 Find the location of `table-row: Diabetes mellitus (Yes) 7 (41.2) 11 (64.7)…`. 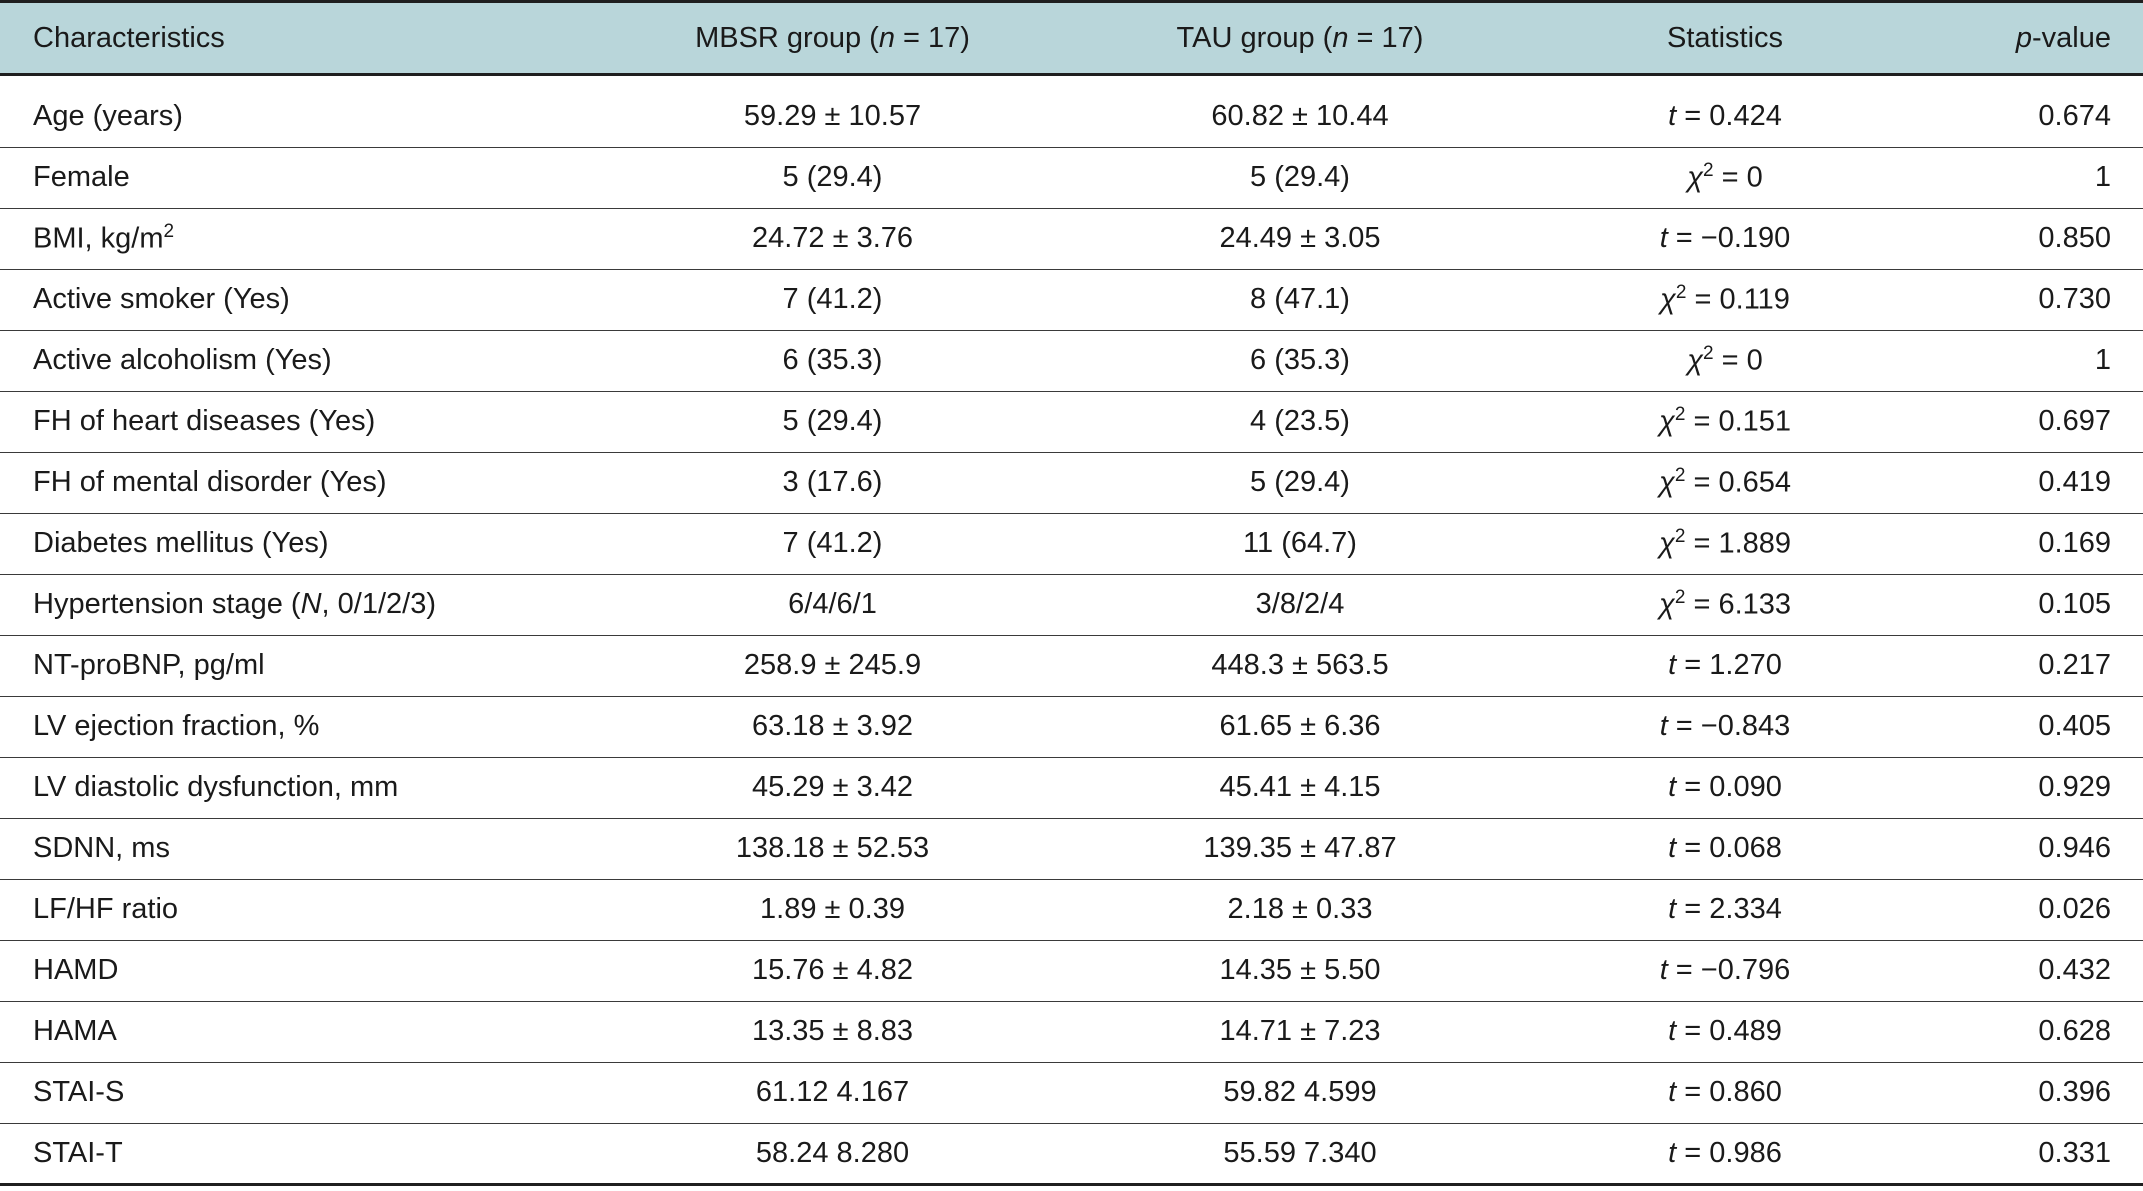

table-row: Diabetes mellitus (Yes) 7 (41.2) 11 (64.7)… is located at coordinates (1071, 544).